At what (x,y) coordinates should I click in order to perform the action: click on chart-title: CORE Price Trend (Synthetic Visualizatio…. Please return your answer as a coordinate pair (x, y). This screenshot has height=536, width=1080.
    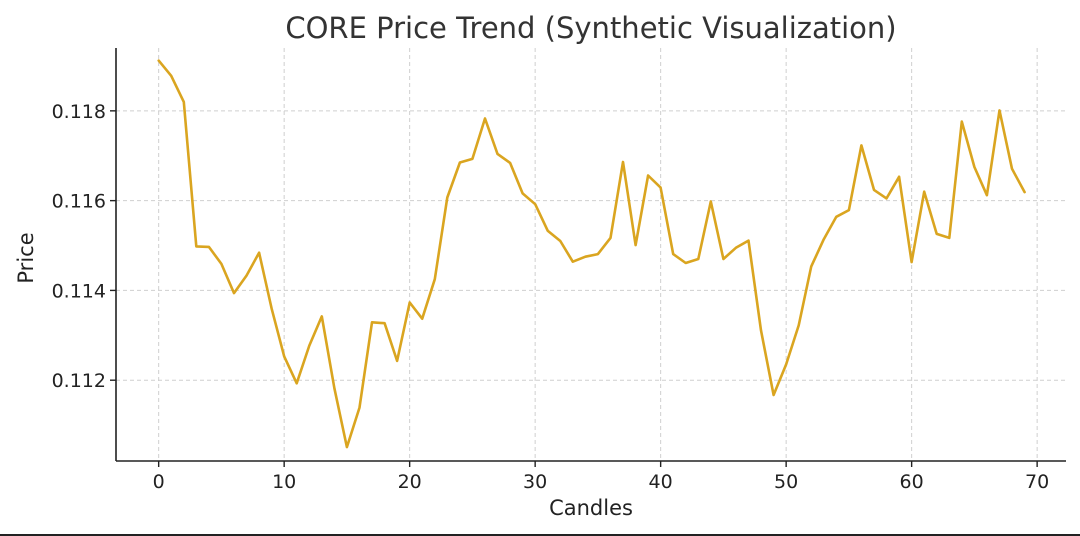
    Looking at the image, I should click on (590, 28).